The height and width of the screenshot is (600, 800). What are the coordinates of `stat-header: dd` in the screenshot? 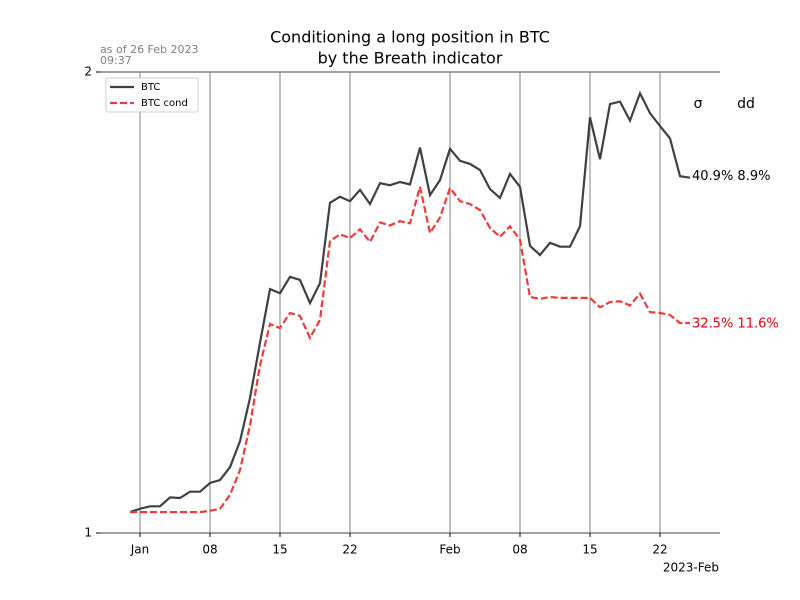 It's located at (746, 104).